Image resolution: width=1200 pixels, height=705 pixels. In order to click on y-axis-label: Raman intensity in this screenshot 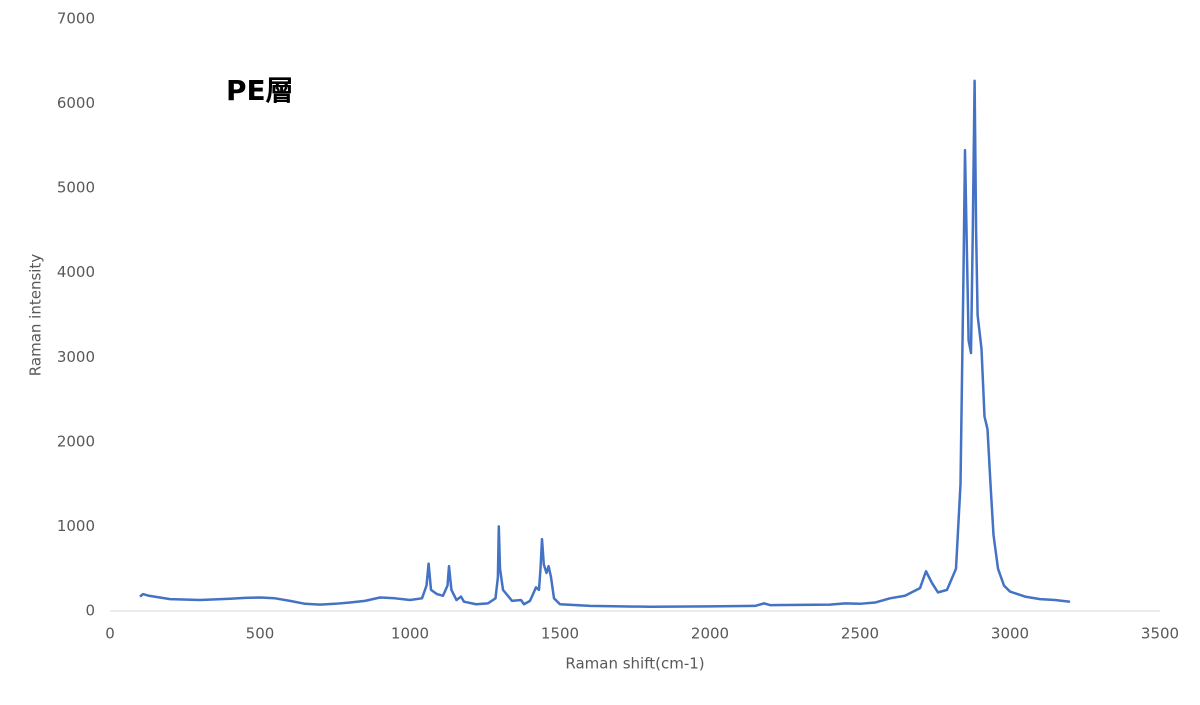, I will do `click(36, 315)`.